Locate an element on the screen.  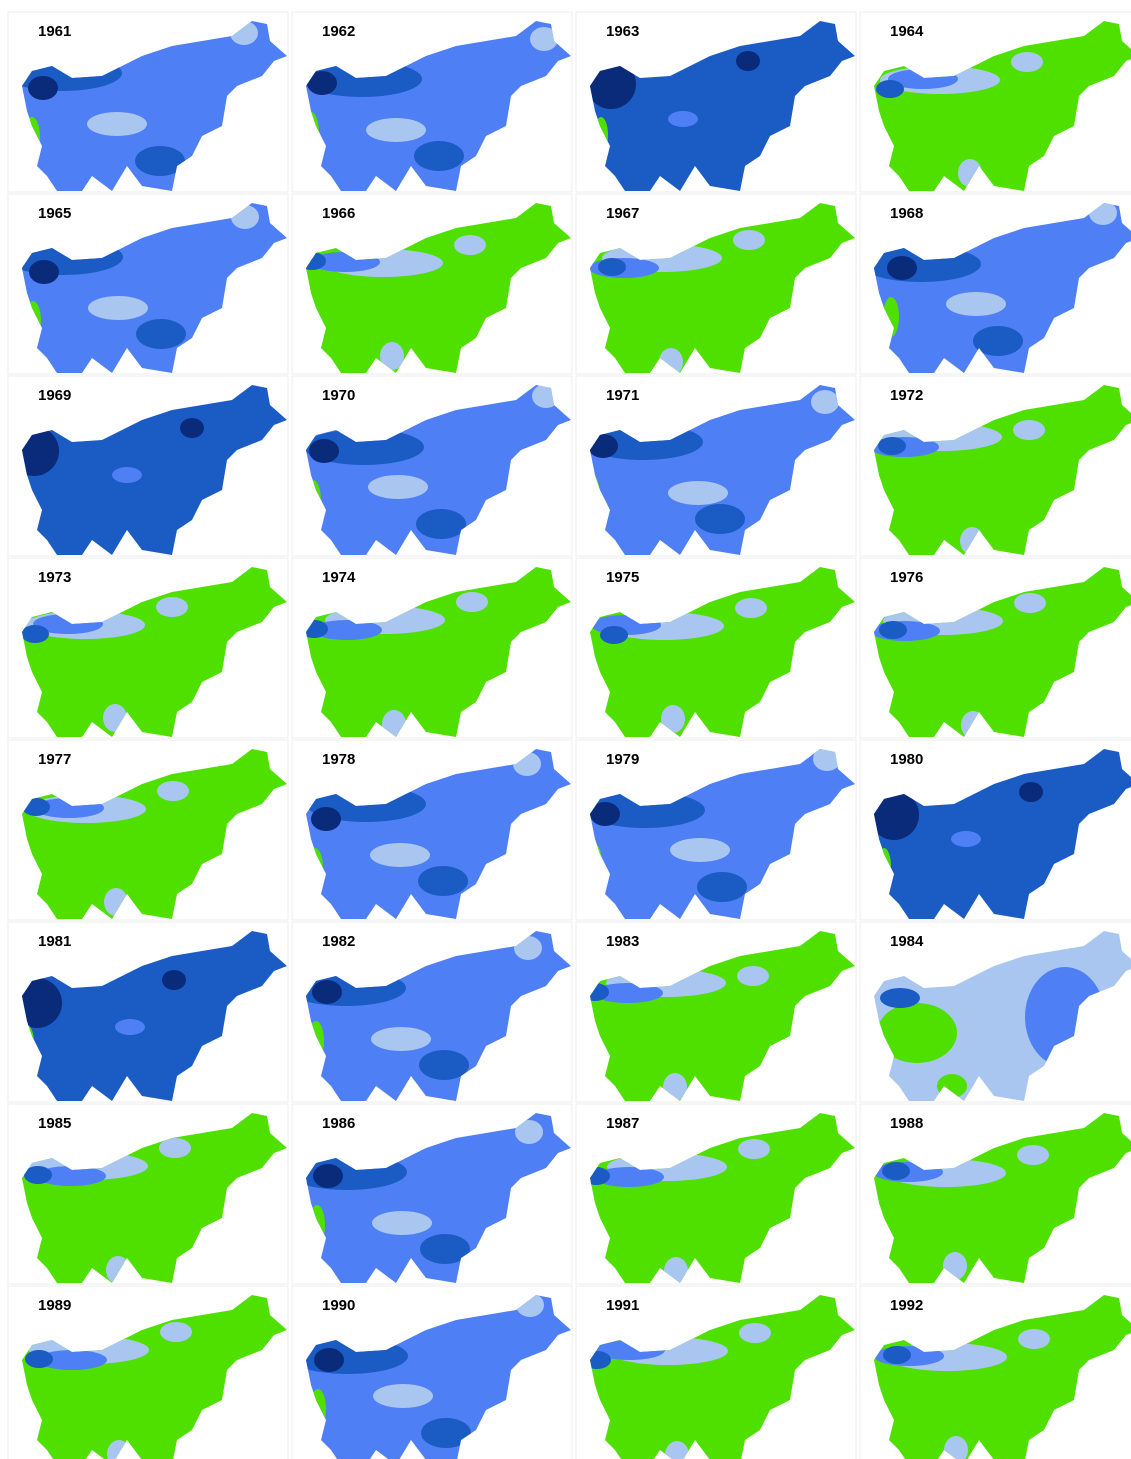
map-panel: 1990 is located at coordinates (432, 1372).